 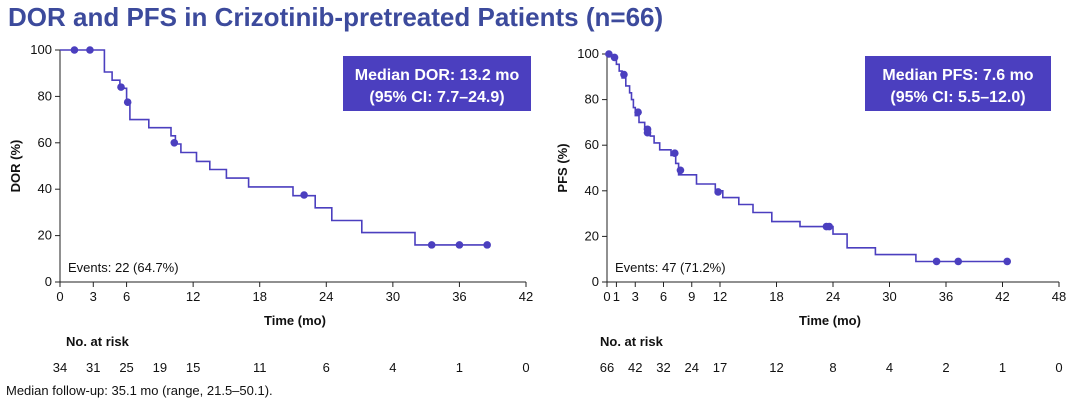 I want to click on x-tick-label: 9, so click(x=691, y=296).